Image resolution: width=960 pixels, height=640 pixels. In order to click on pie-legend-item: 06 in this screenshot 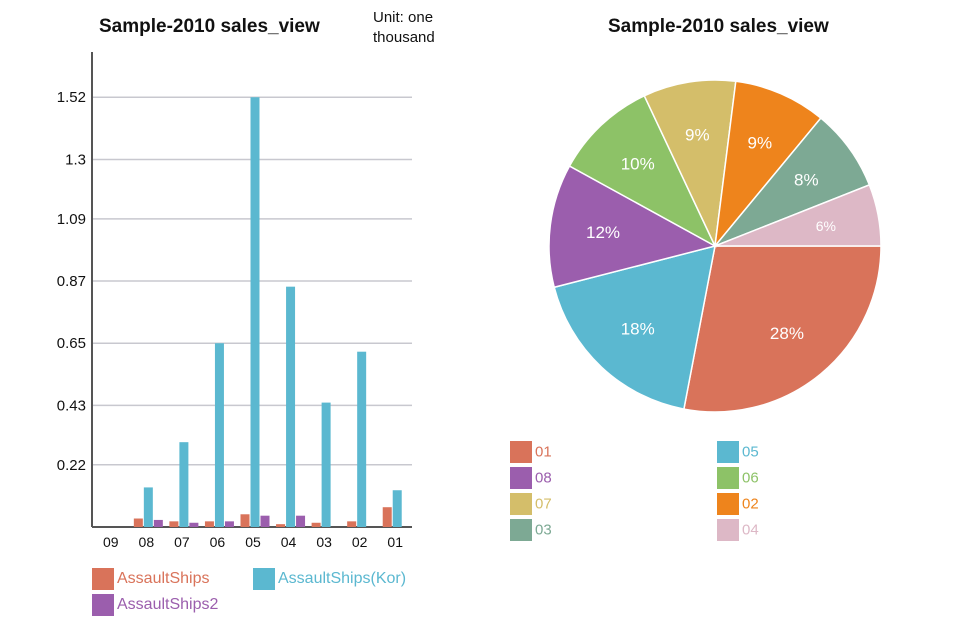, I will do `click(738, 478)`.